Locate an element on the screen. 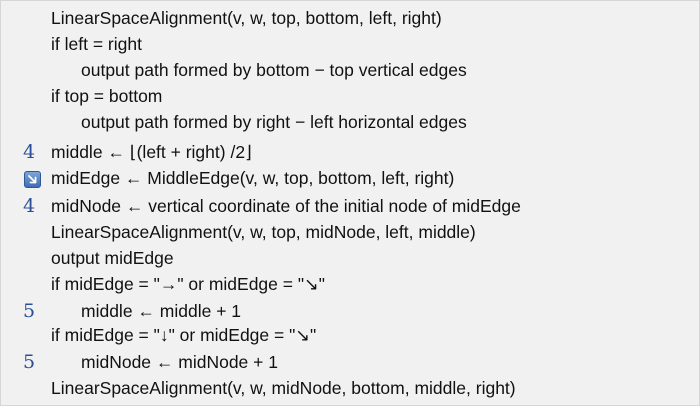 The width and height of the screenshot is (700, 406). code-line-text: if midEdge = "↓" or midEdge = "↘" is located at coordinates (184, 335).